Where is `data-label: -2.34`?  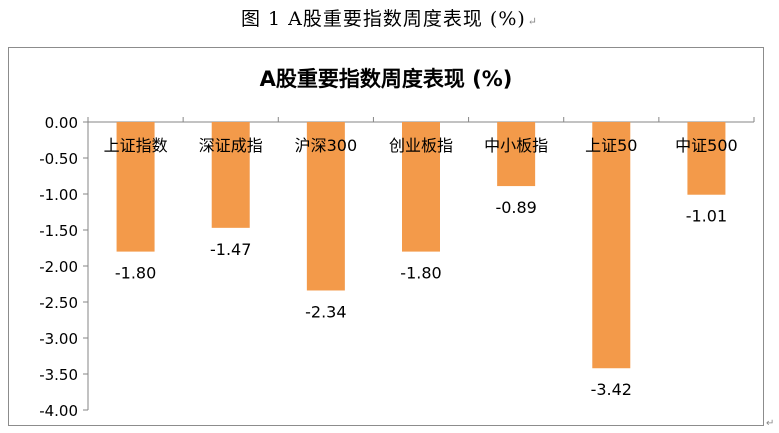 data-label: -2.34 is located at coordinates (325, 311).